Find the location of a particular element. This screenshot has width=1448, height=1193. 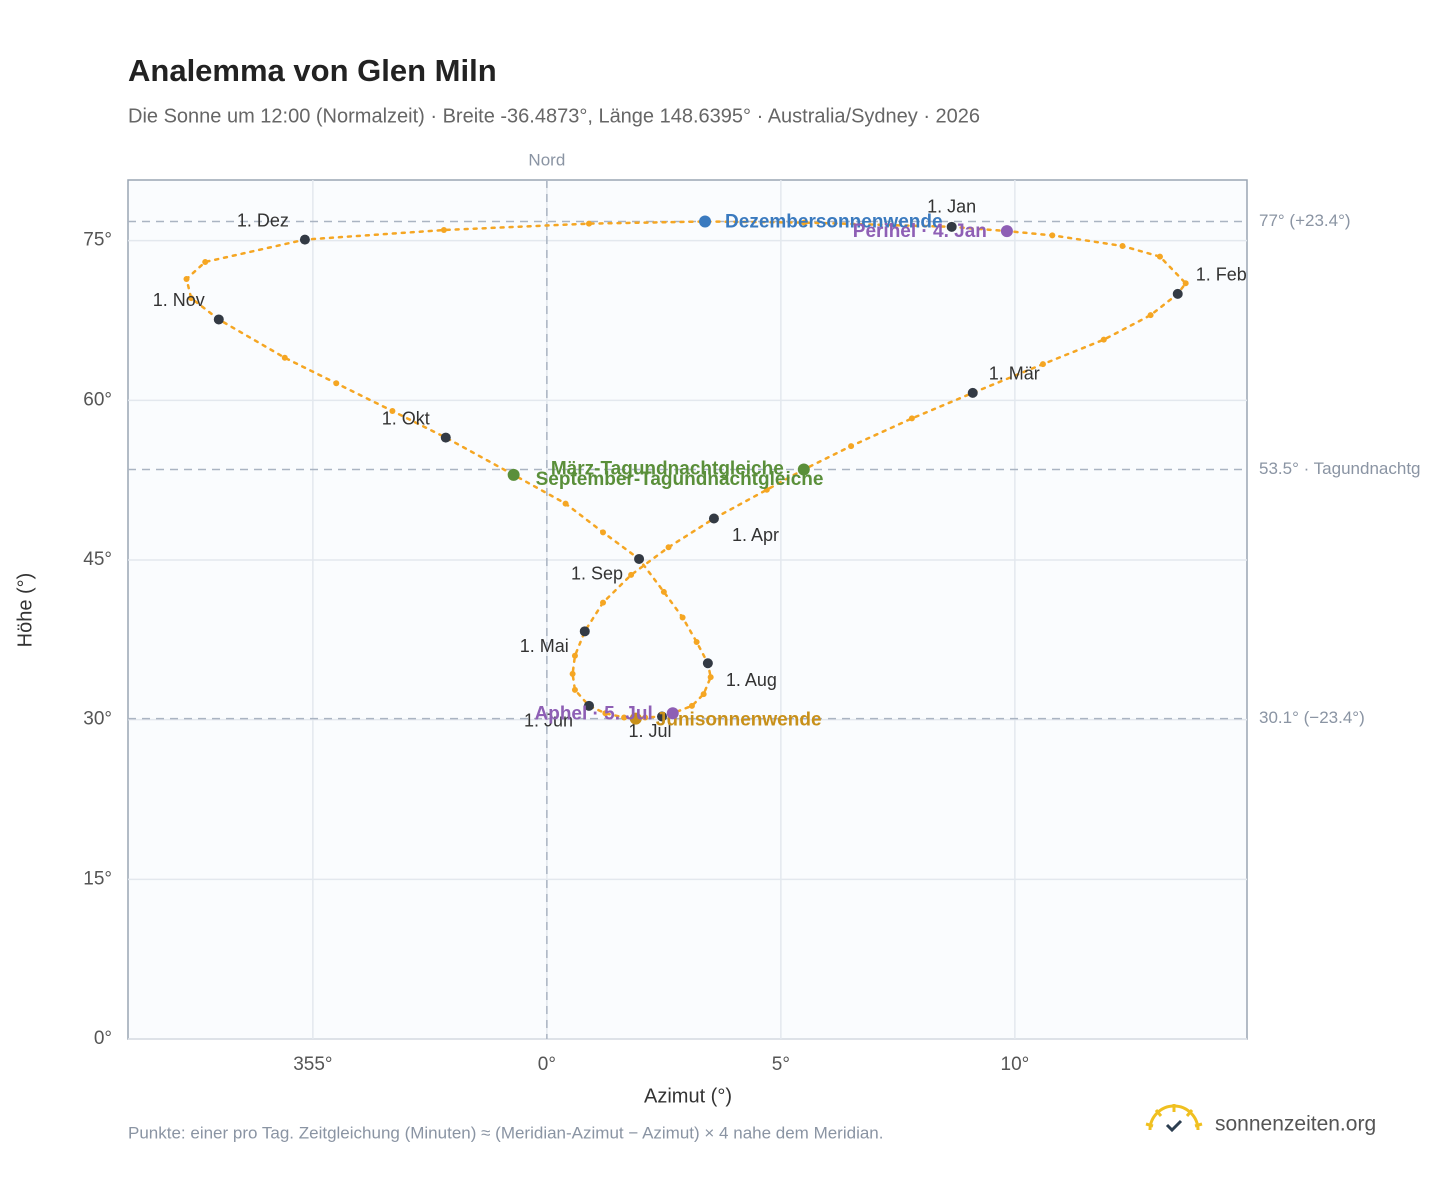

month-label: 1. Aug is located at coordinates (751, 680).